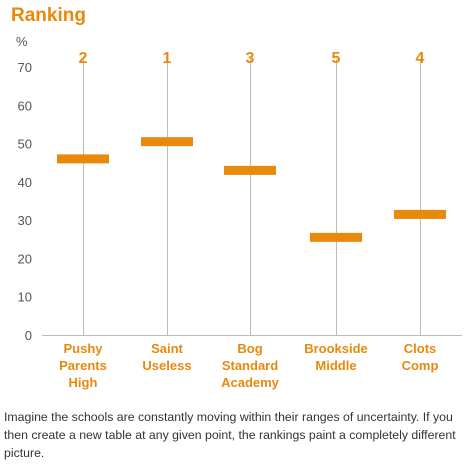  I want to click on rank-label: 3, so click(250, 58).